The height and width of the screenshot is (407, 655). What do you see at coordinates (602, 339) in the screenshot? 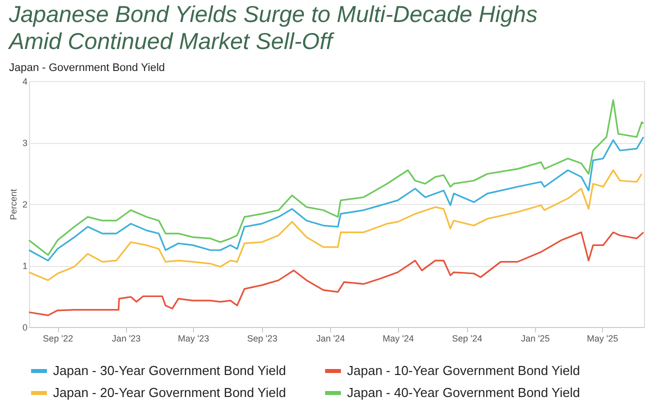
I see `x-tick-label: May '25` at bounding box center [602, 339].